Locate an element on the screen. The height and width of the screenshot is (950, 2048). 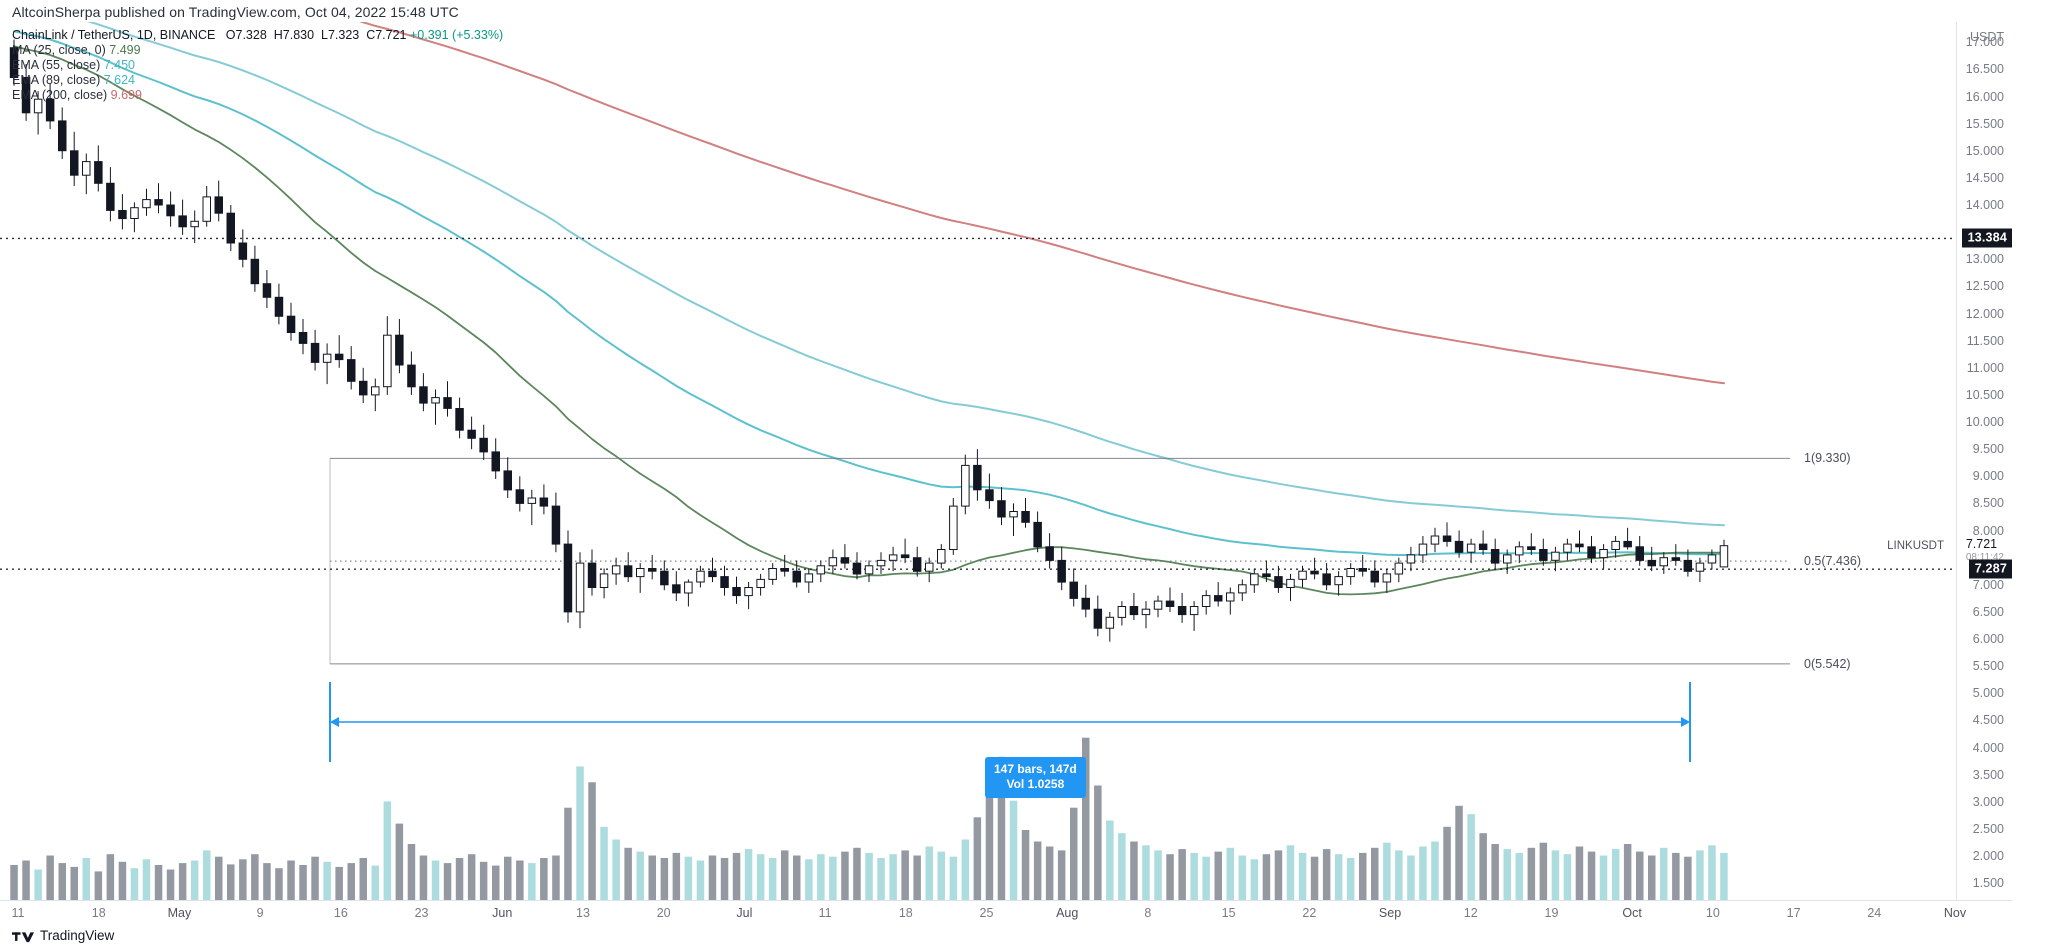
price-axis-unit: USDT is located at coordinates (1986, 37).